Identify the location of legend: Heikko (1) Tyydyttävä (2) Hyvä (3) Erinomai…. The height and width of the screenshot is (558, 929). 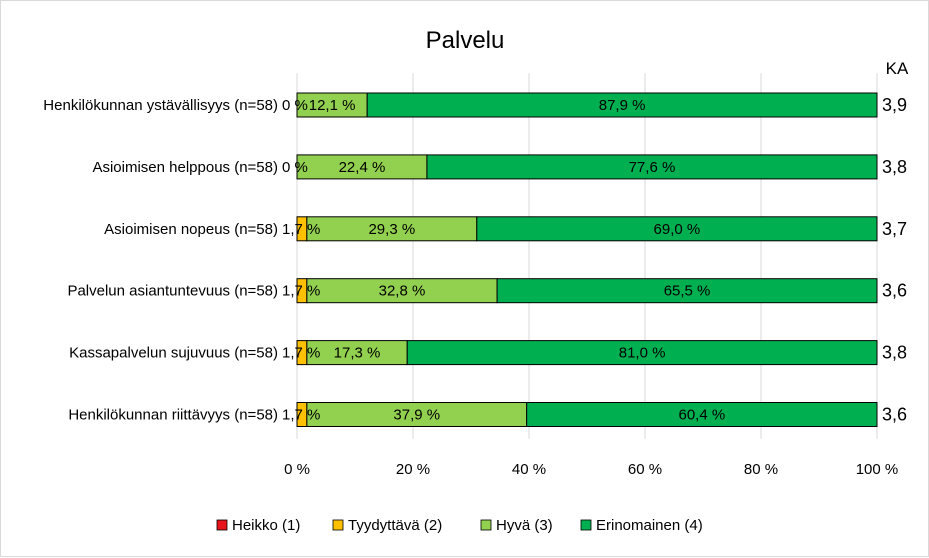
(459, 525).